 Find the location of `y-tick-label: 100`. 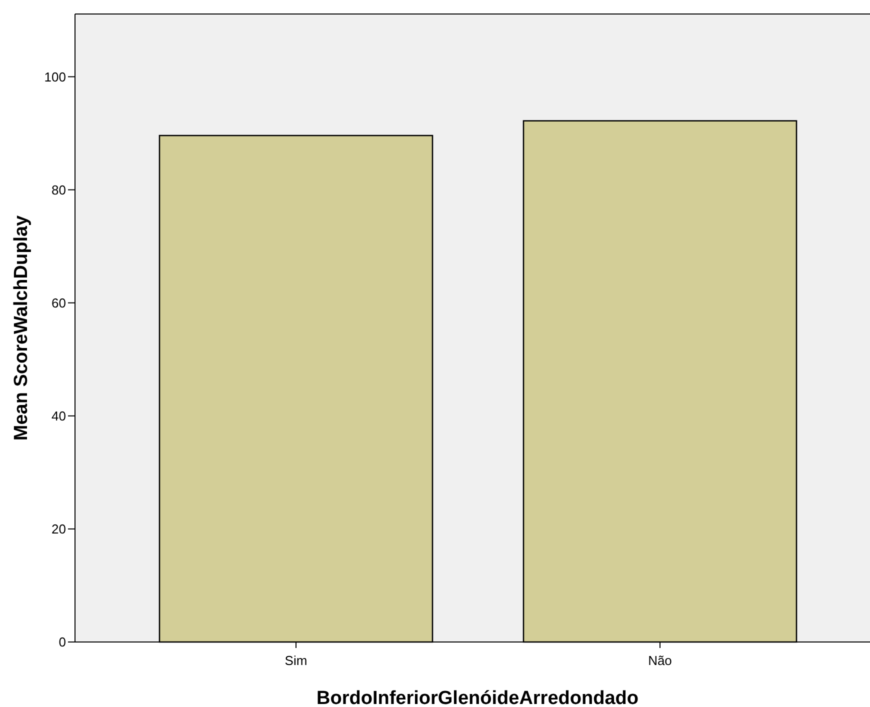

y-tick-label: 100 is located at coordinates (55, 76).